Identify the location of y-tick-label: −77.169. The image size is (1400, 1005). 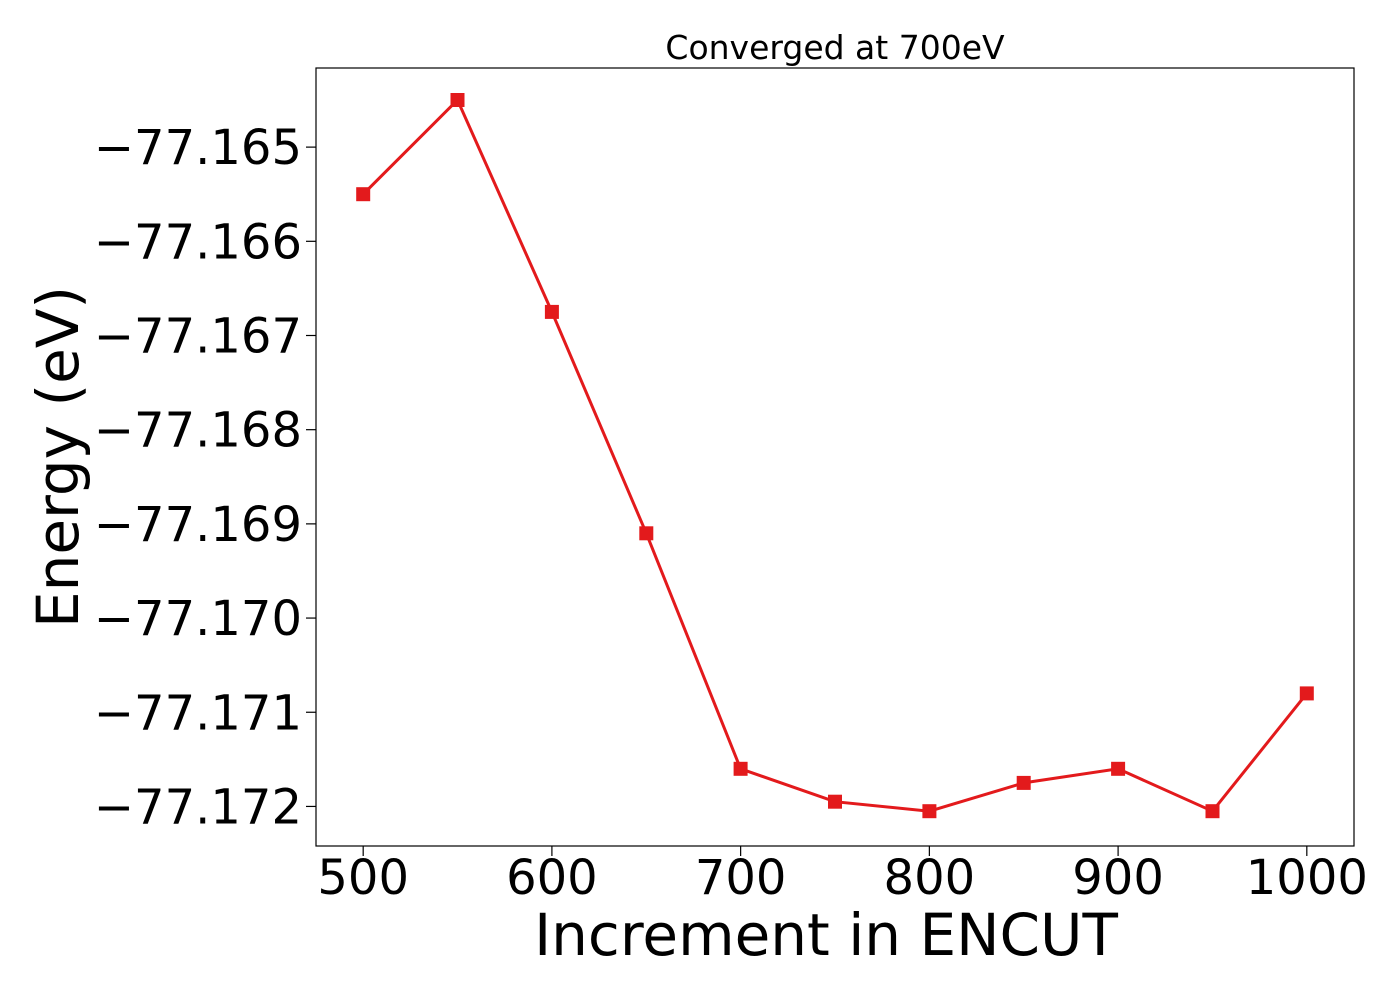
(198, 525).